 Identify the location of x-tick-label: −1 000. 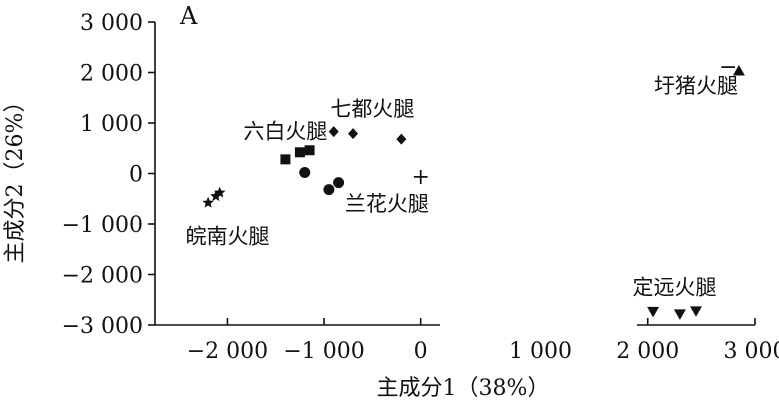
(323, 351).